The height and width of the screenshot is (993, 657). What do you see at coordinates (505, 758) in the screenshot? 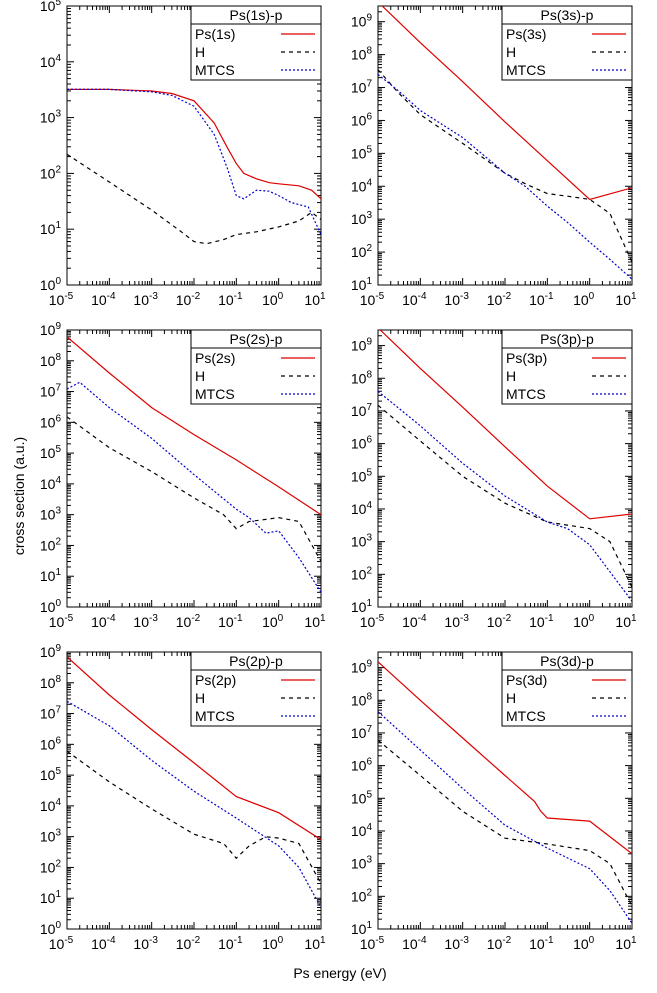
I see `series-line-ps-3d-` at bounding box center [505, 758].